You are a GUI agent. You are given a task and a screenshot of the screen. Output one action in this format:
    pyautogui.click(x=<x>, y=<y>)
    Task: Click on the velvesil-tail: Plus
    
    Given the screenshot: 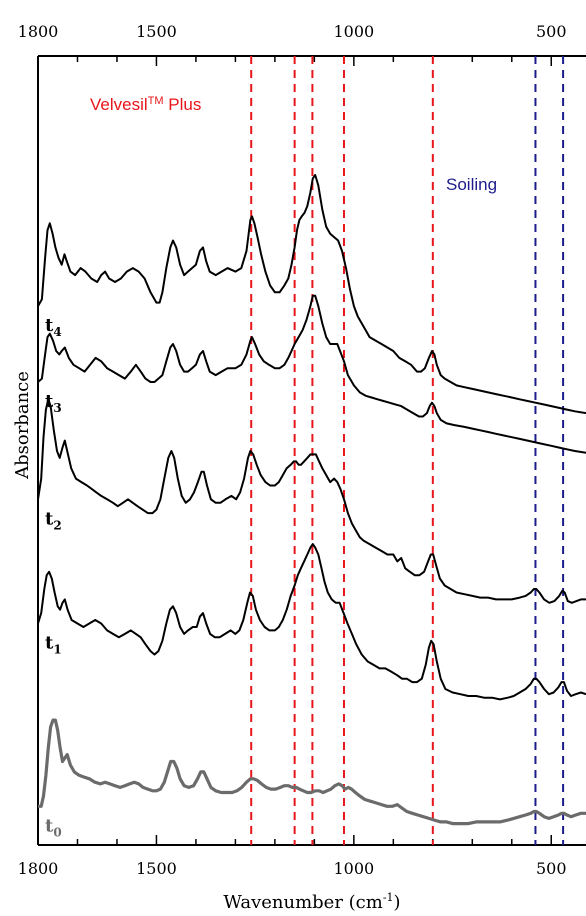 What is the action you would take?
    pyautogui.click(x=183, y=104)
    